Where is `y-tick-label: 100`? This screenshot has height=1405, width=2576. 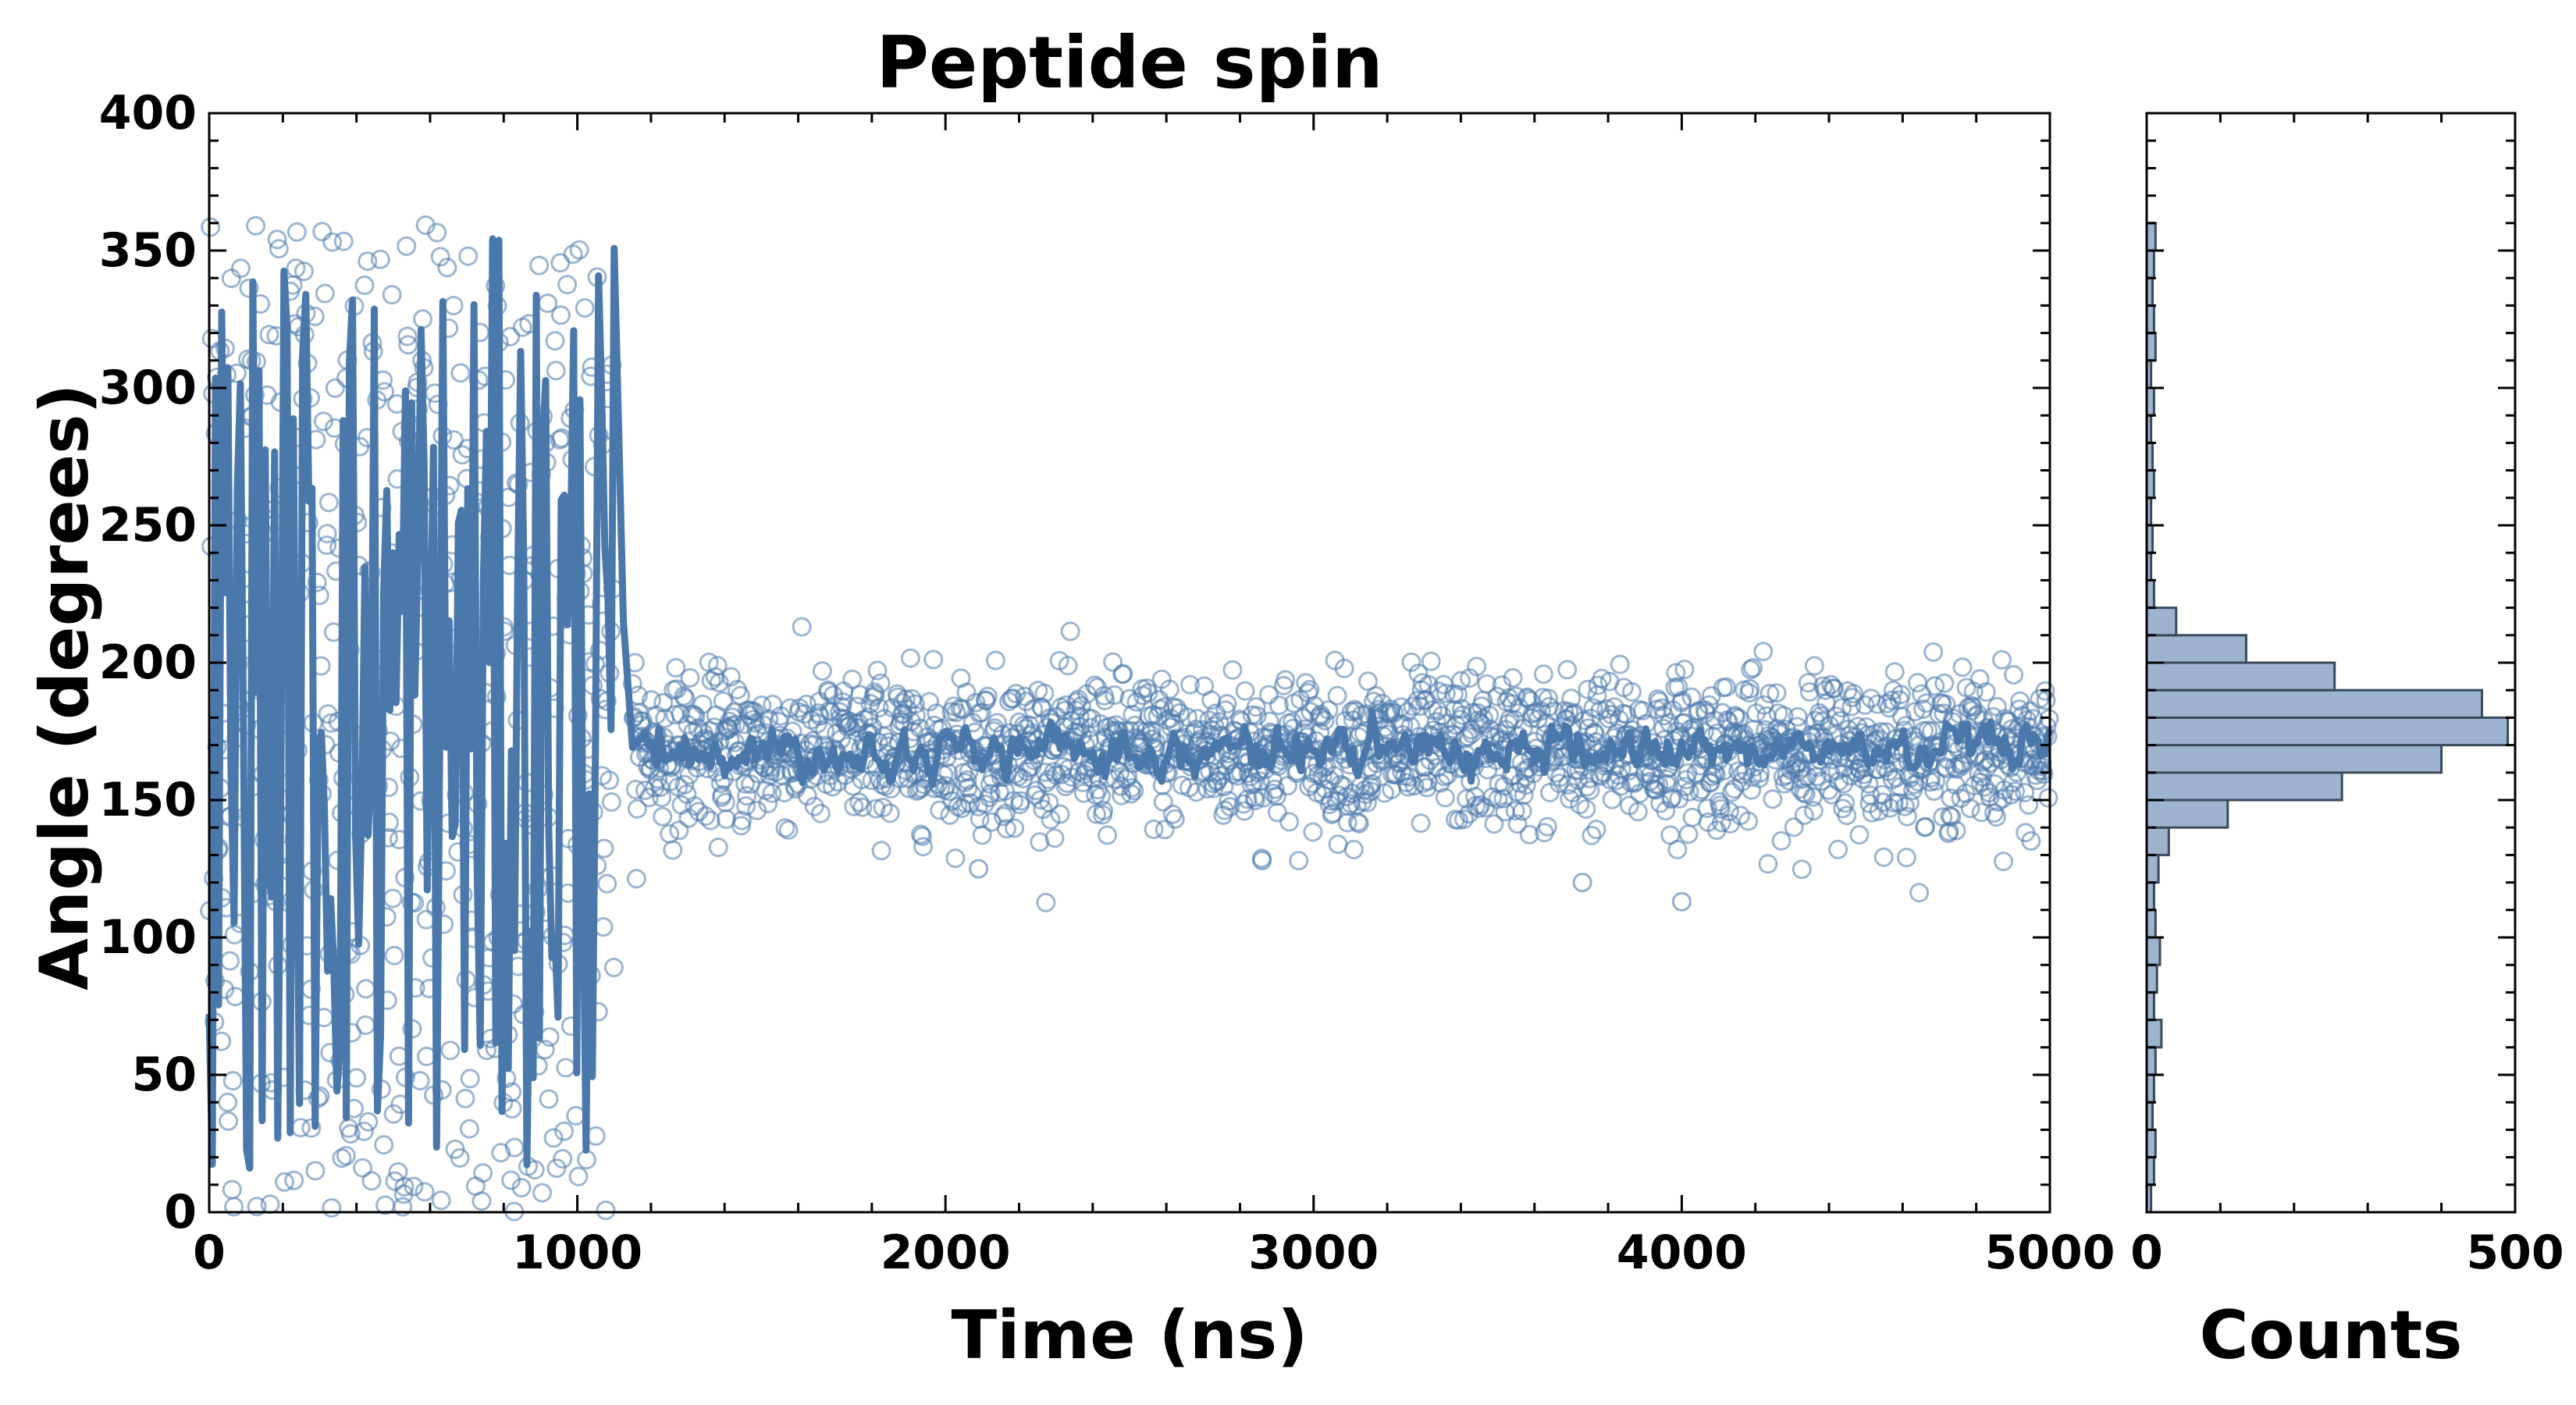
y-tick-label: 100 is located at coordinates (148, 938).